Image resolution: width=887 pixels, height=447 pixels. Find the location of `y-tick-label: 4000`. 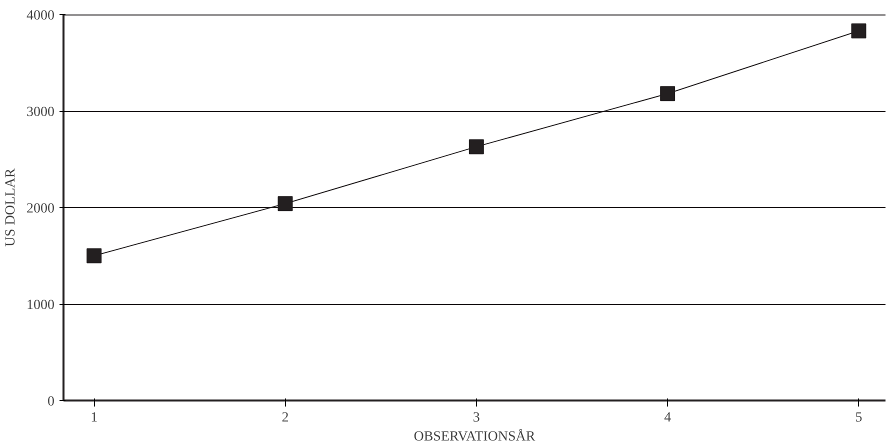

y-tick-label: 4000 is located at coordinates (40, 16).